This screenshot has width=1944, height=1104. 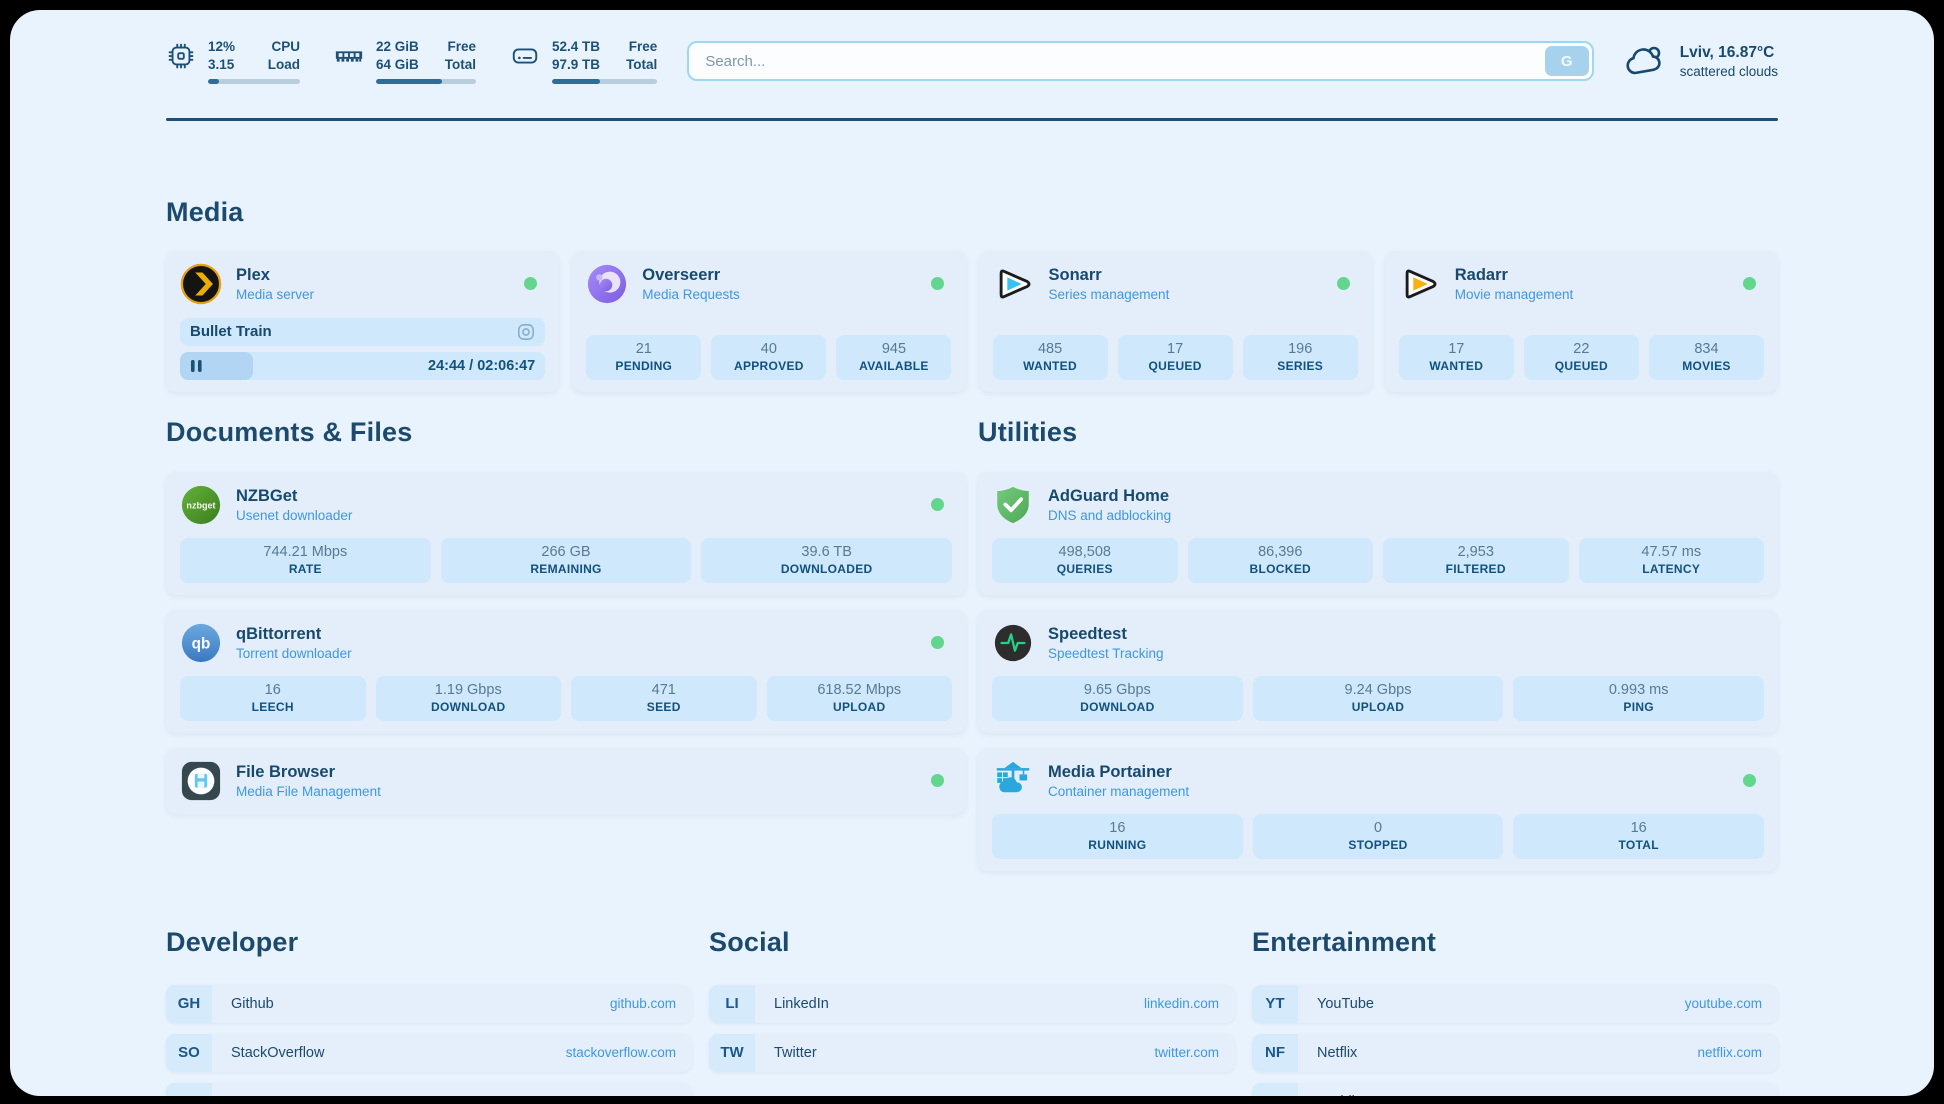 I want to click on bookmark-url: reddit.com, so click(x=1730, y=1095).